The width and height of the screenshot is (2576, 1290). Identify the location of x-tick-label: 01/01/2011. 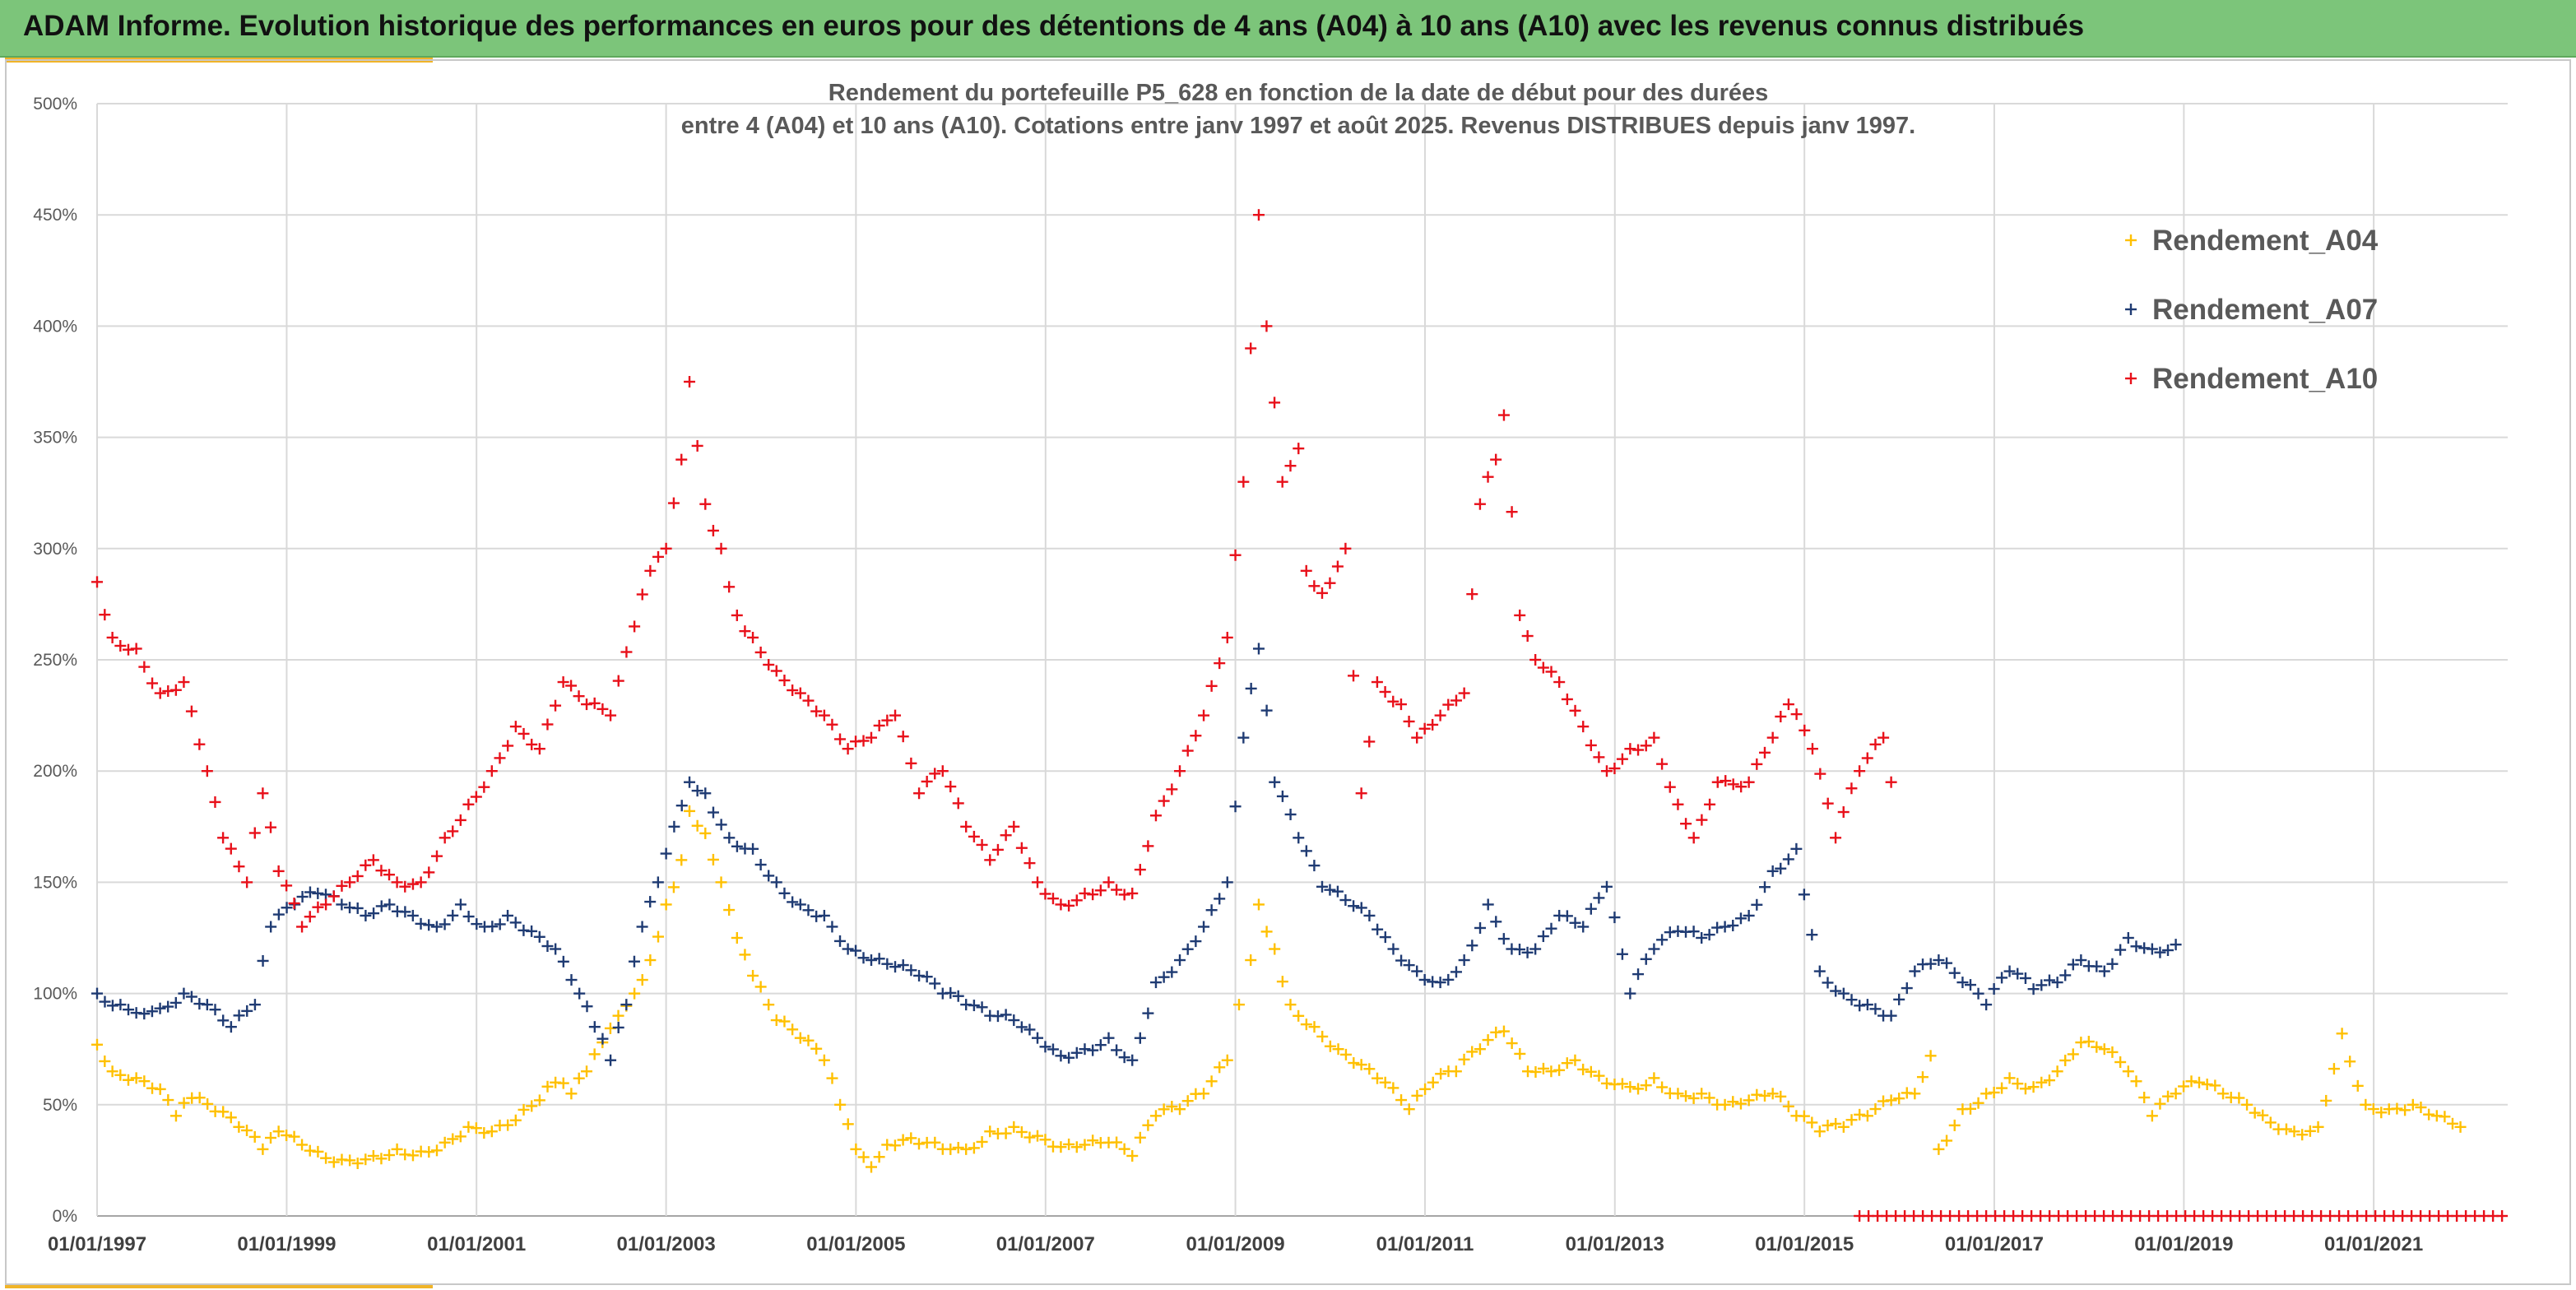
(1425, 1244).